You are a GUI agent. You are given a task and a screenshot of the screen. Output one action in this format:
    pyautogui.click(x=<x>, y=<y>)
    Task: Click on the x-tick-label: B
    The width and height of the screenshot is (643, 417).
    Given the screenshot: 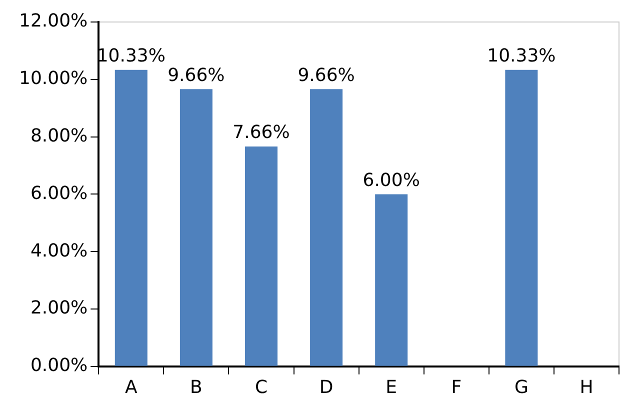 What is the action you would take?
    pyautogui.click(x=196, y=387)
    